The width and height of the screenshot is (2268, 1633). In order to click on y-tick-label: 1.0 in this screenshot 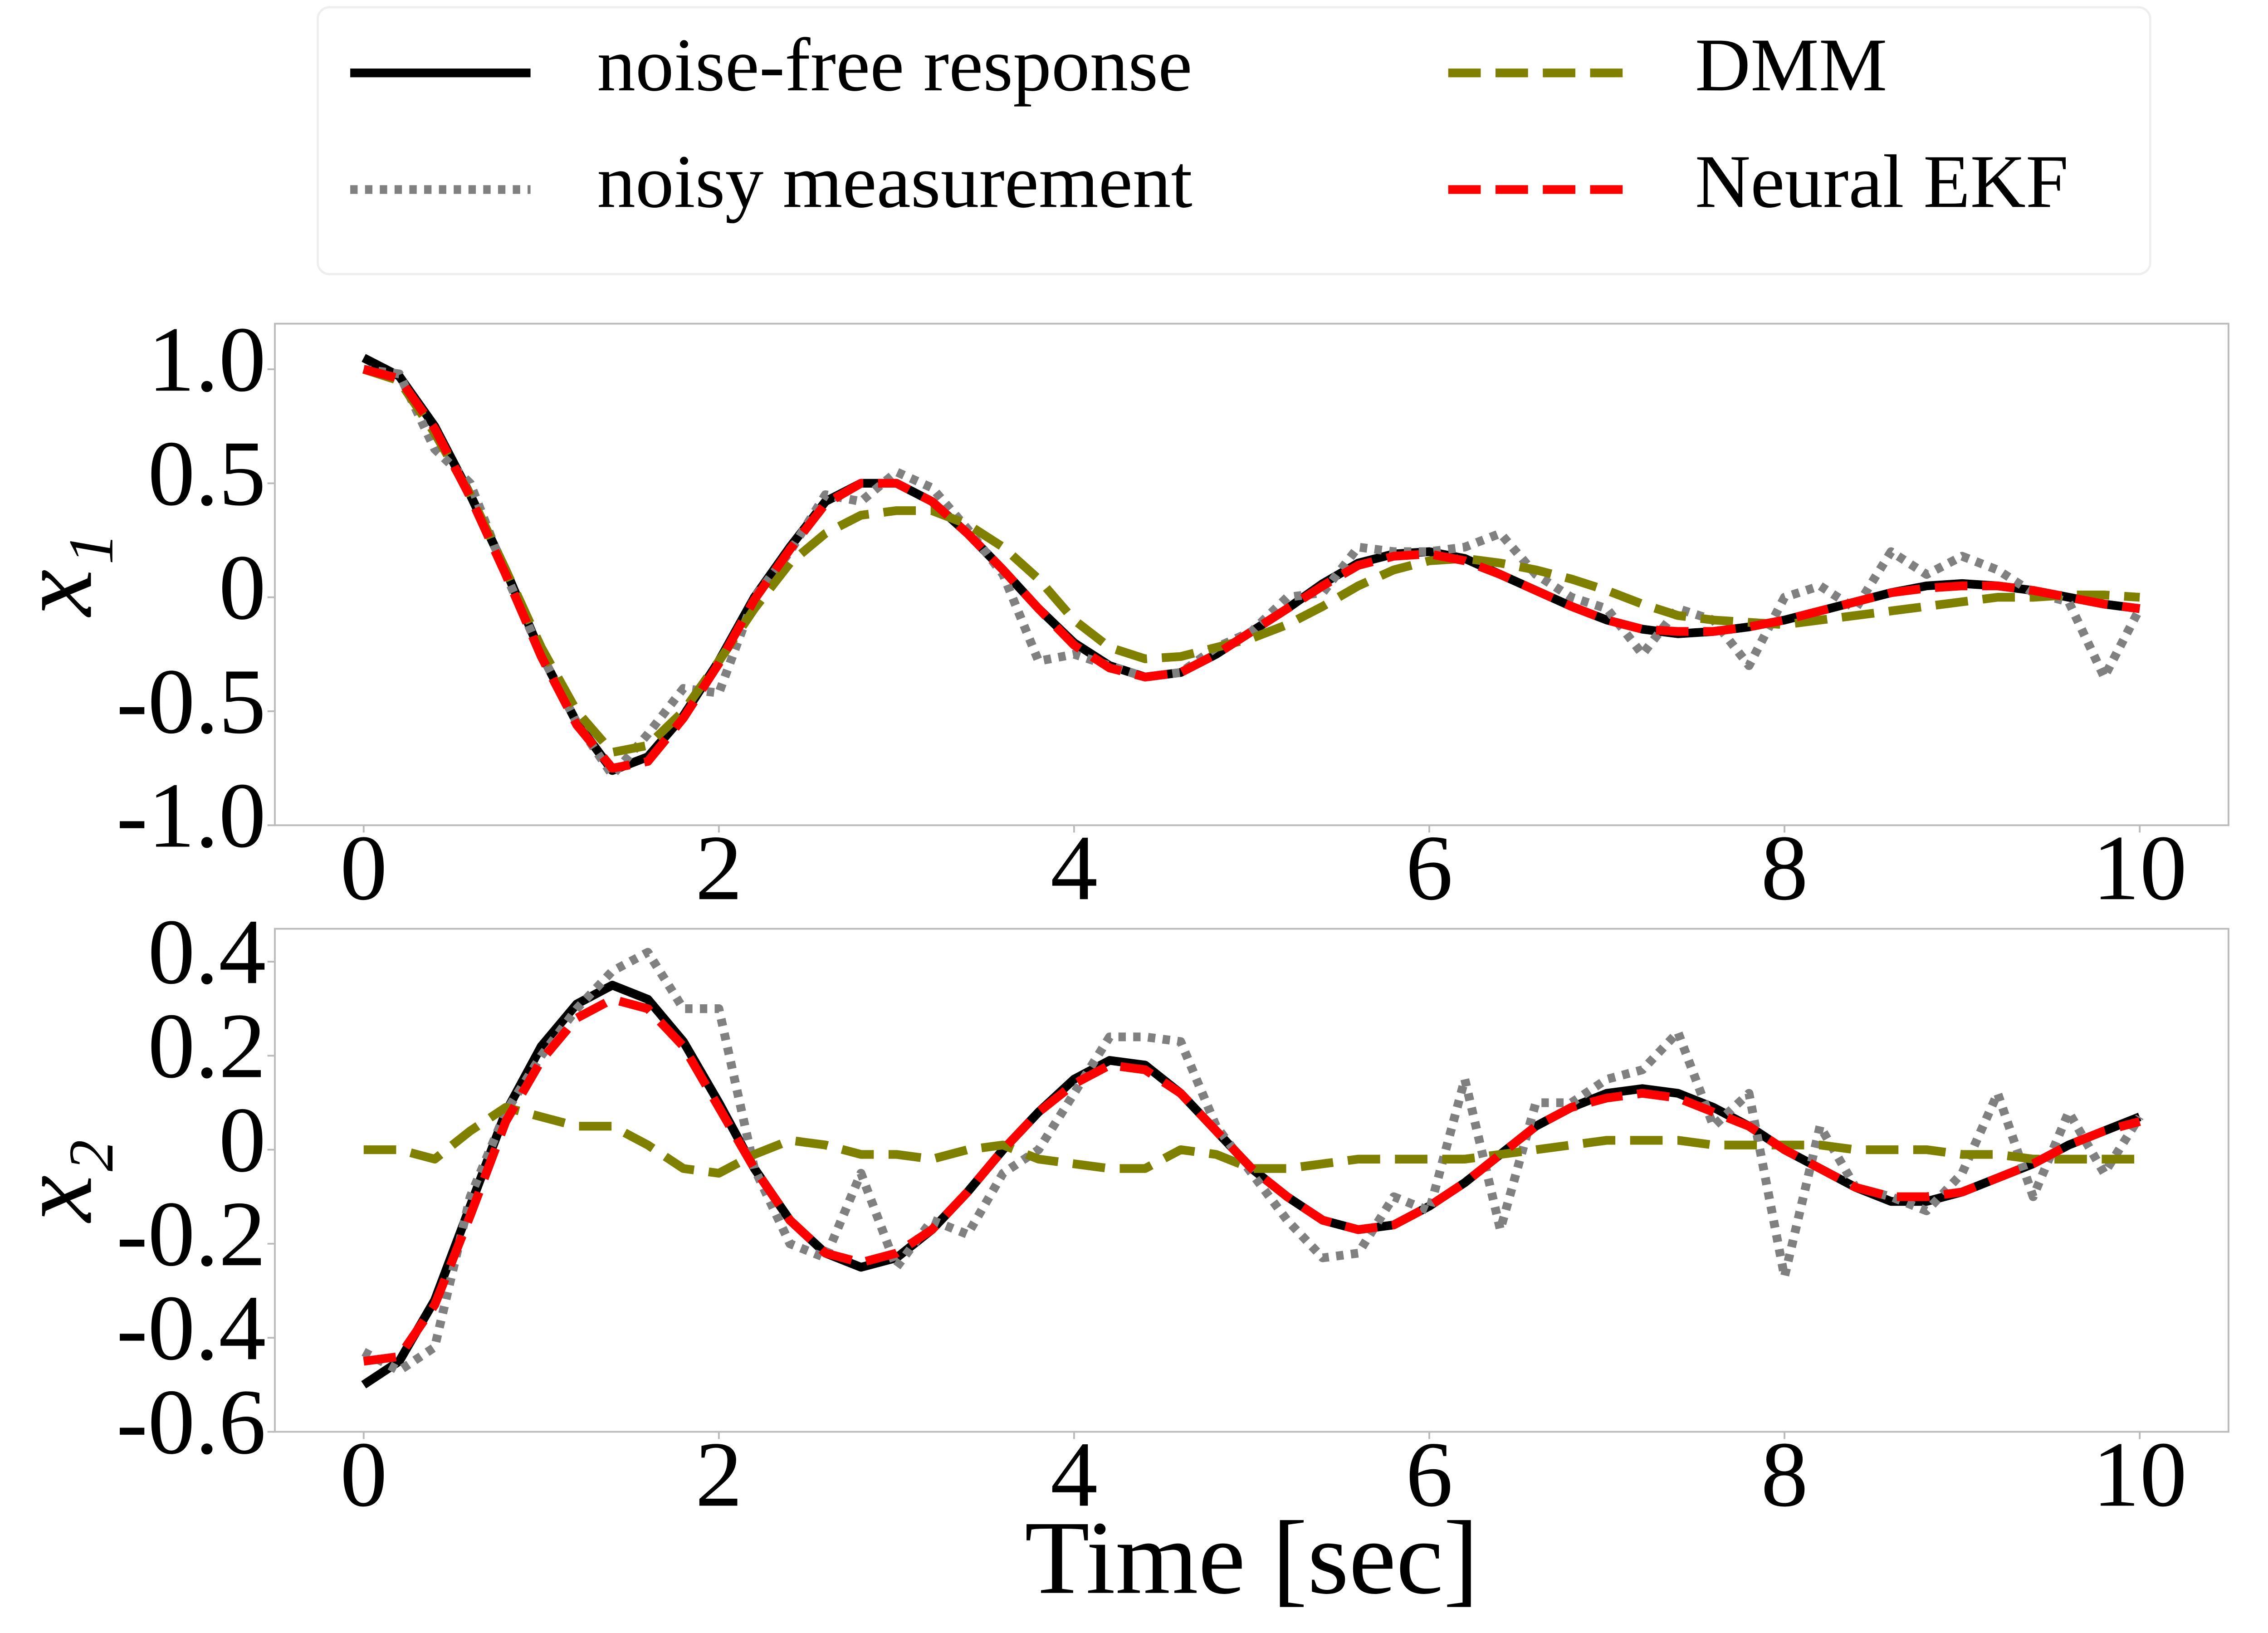, I will do `click(207, 359)`.